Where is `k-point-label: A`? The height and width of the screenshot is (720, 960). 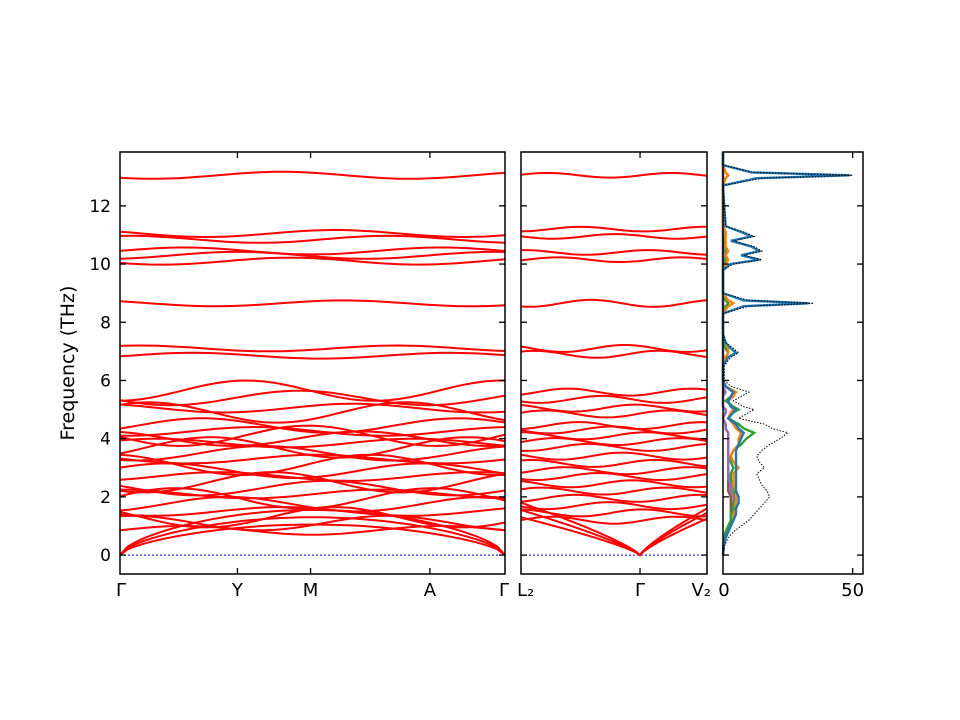
k-point-label: A is located at coordinates (430, 590).